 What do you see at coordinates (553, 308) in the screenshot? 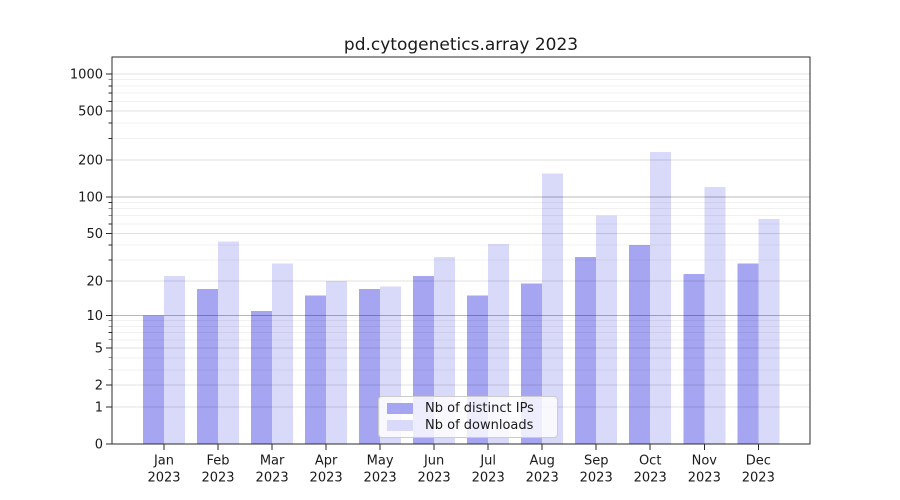
I see `bar-downloads-aug` at bounding box center [553, 308].